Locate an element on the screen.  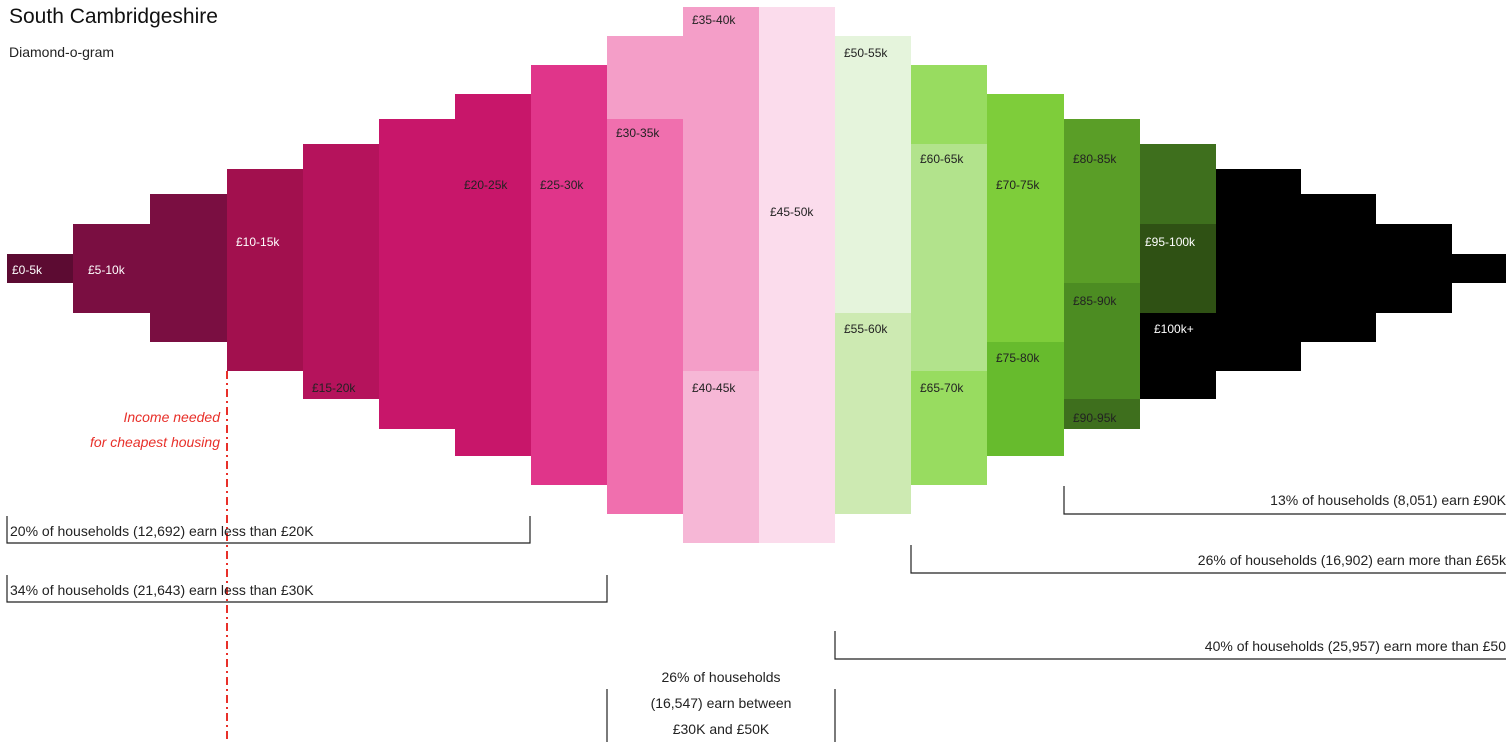
band-label: £55-60k is located at coordinates (866, 329).